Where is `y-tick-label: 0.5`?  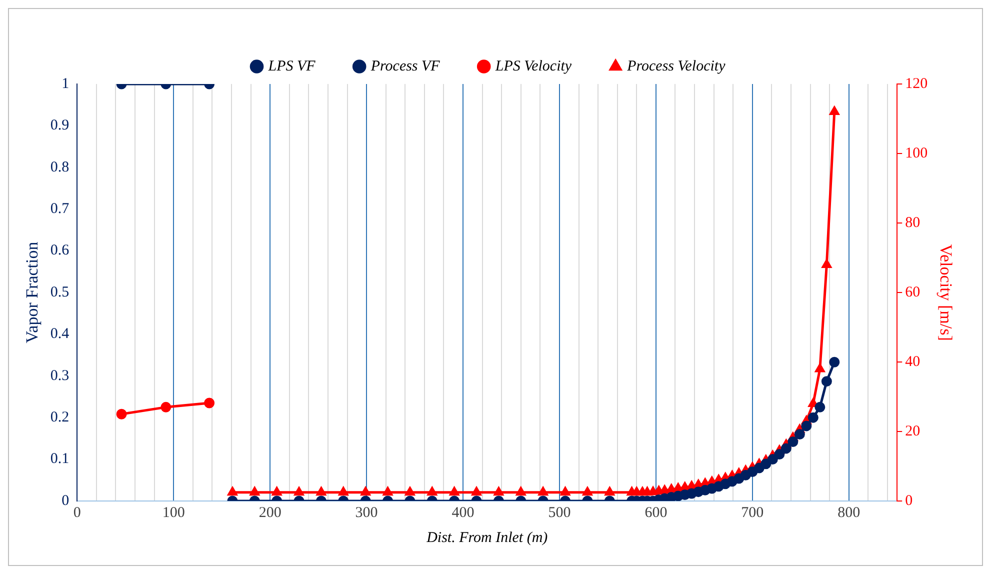 y-tick-label: 0.5 is located at coordinates (60, 292).